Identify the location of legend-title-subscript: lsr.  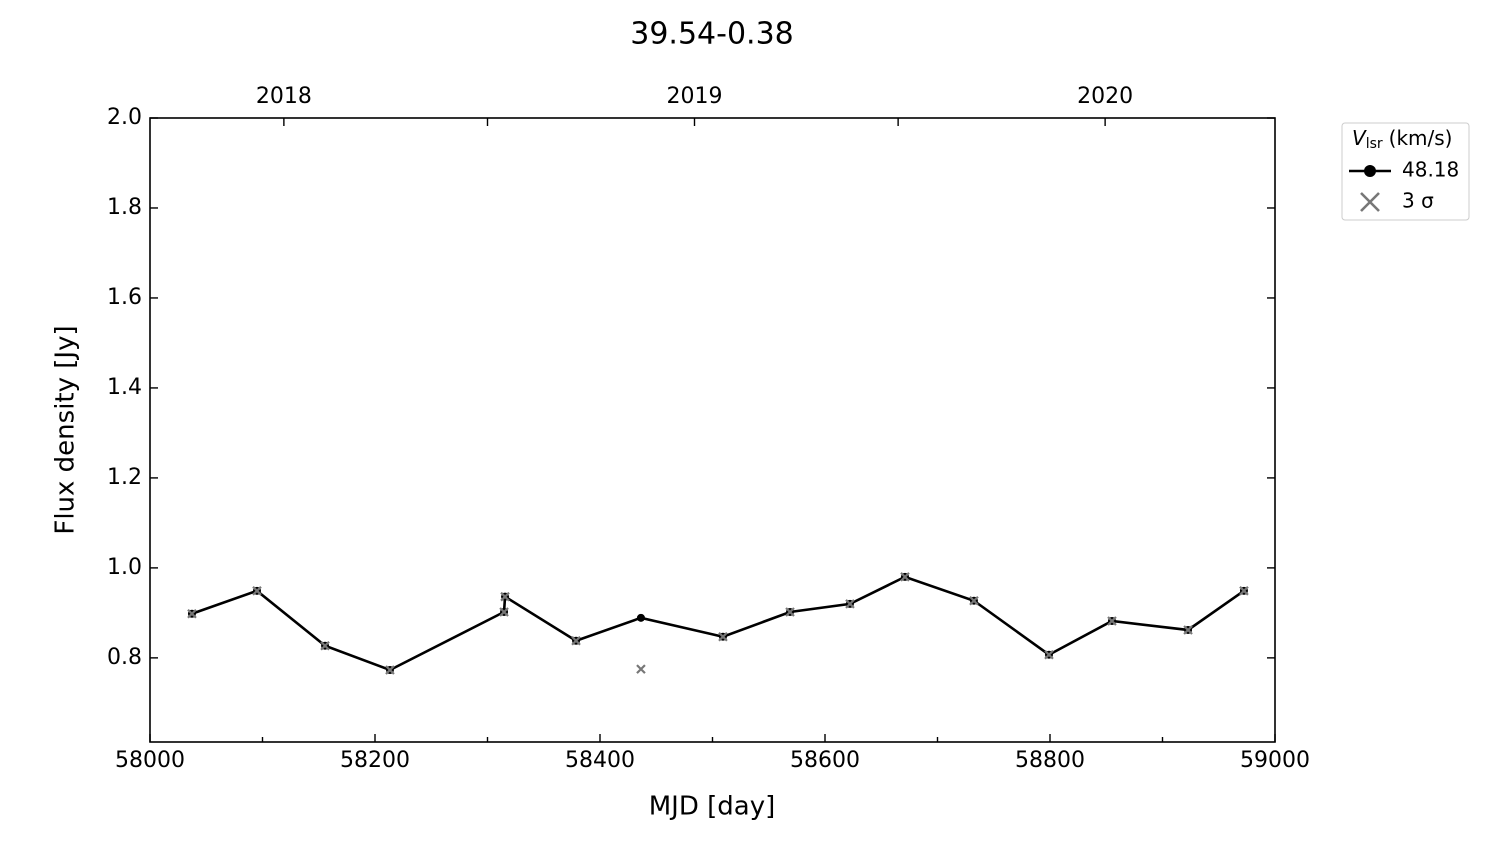
(1374, 144).